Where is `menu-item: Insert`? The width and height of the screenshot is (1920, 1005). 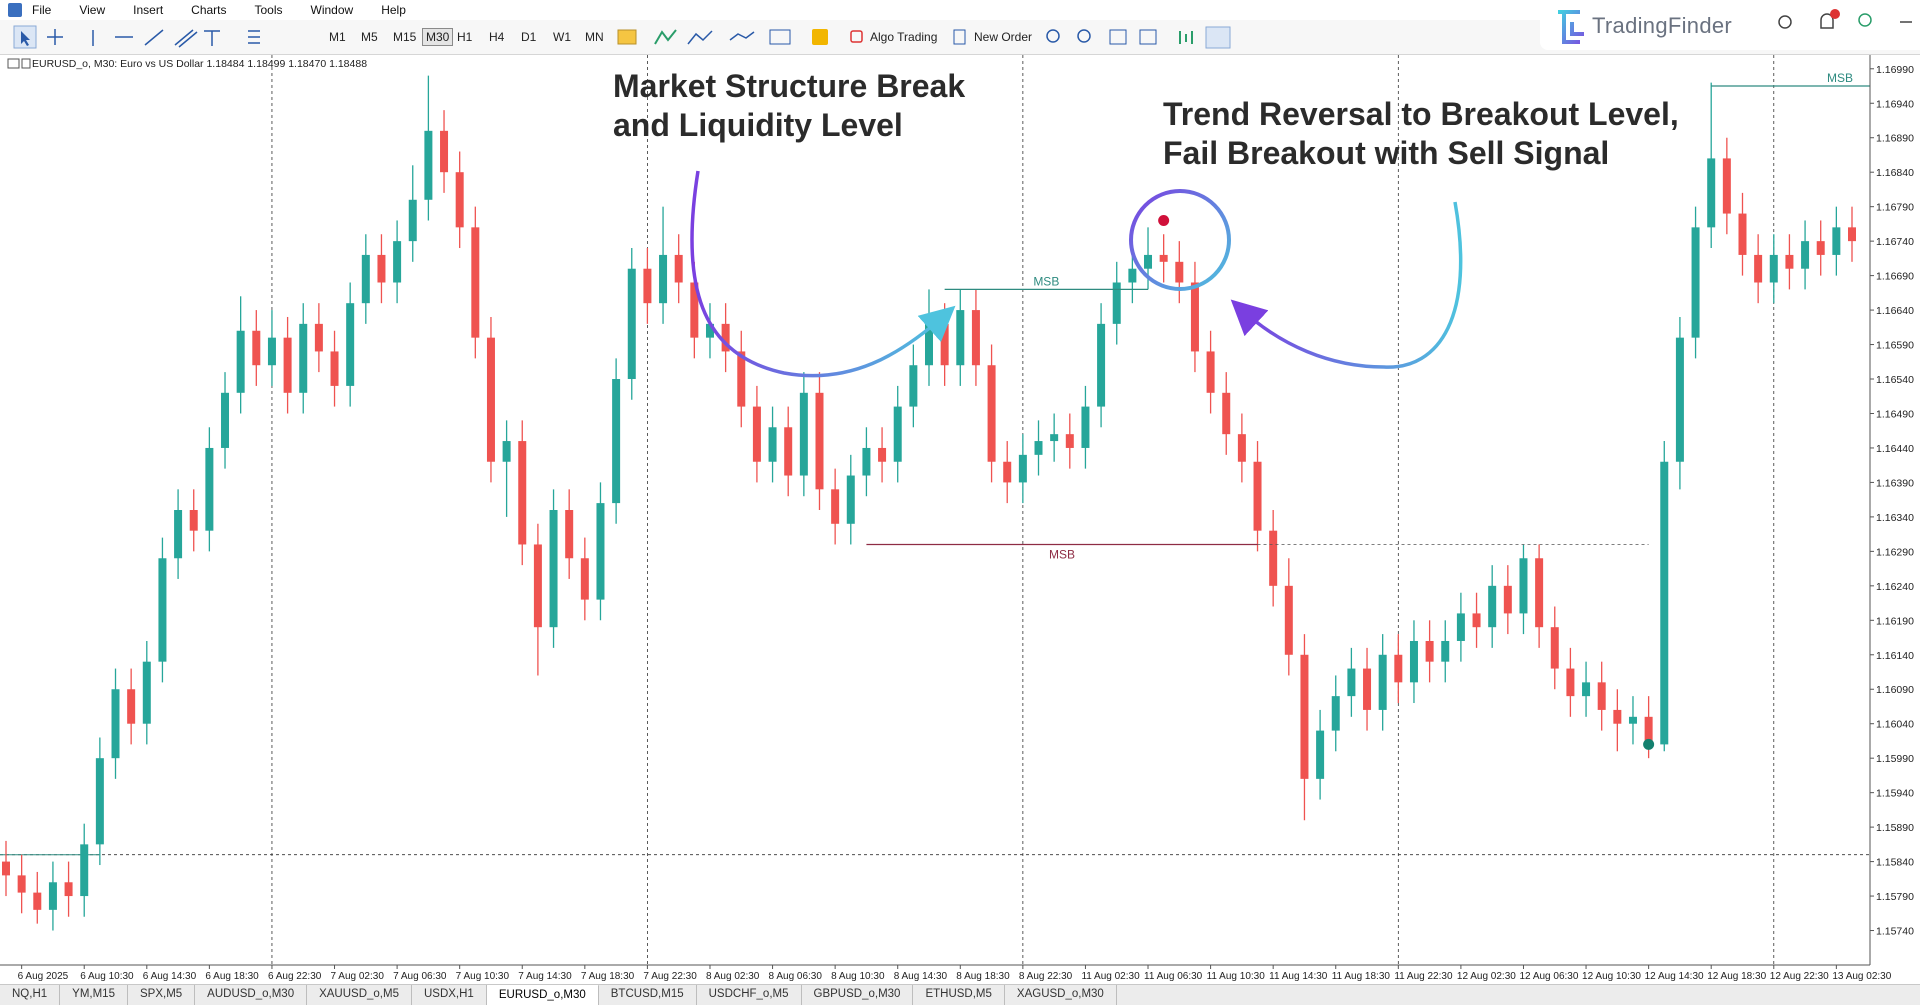
menu-item: Insert is located at coordinates (148, 10).